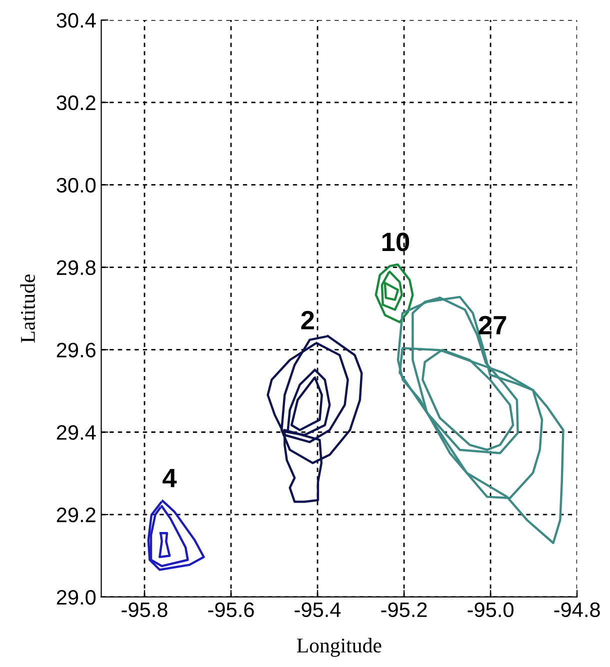 The width and height of the screenshot is (610, 667). I want to click on x-tick-label: -95.8, so click(145, 610).